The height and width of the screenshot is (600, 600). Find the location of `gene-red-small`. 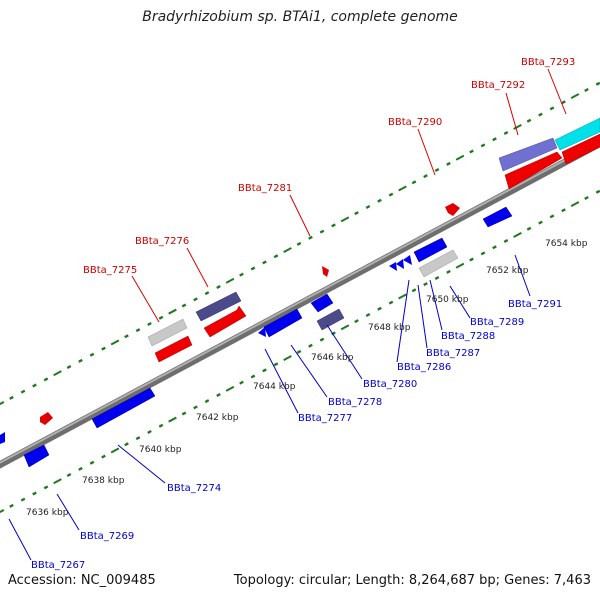

gene-red-small is located at coordinates (46, 418).